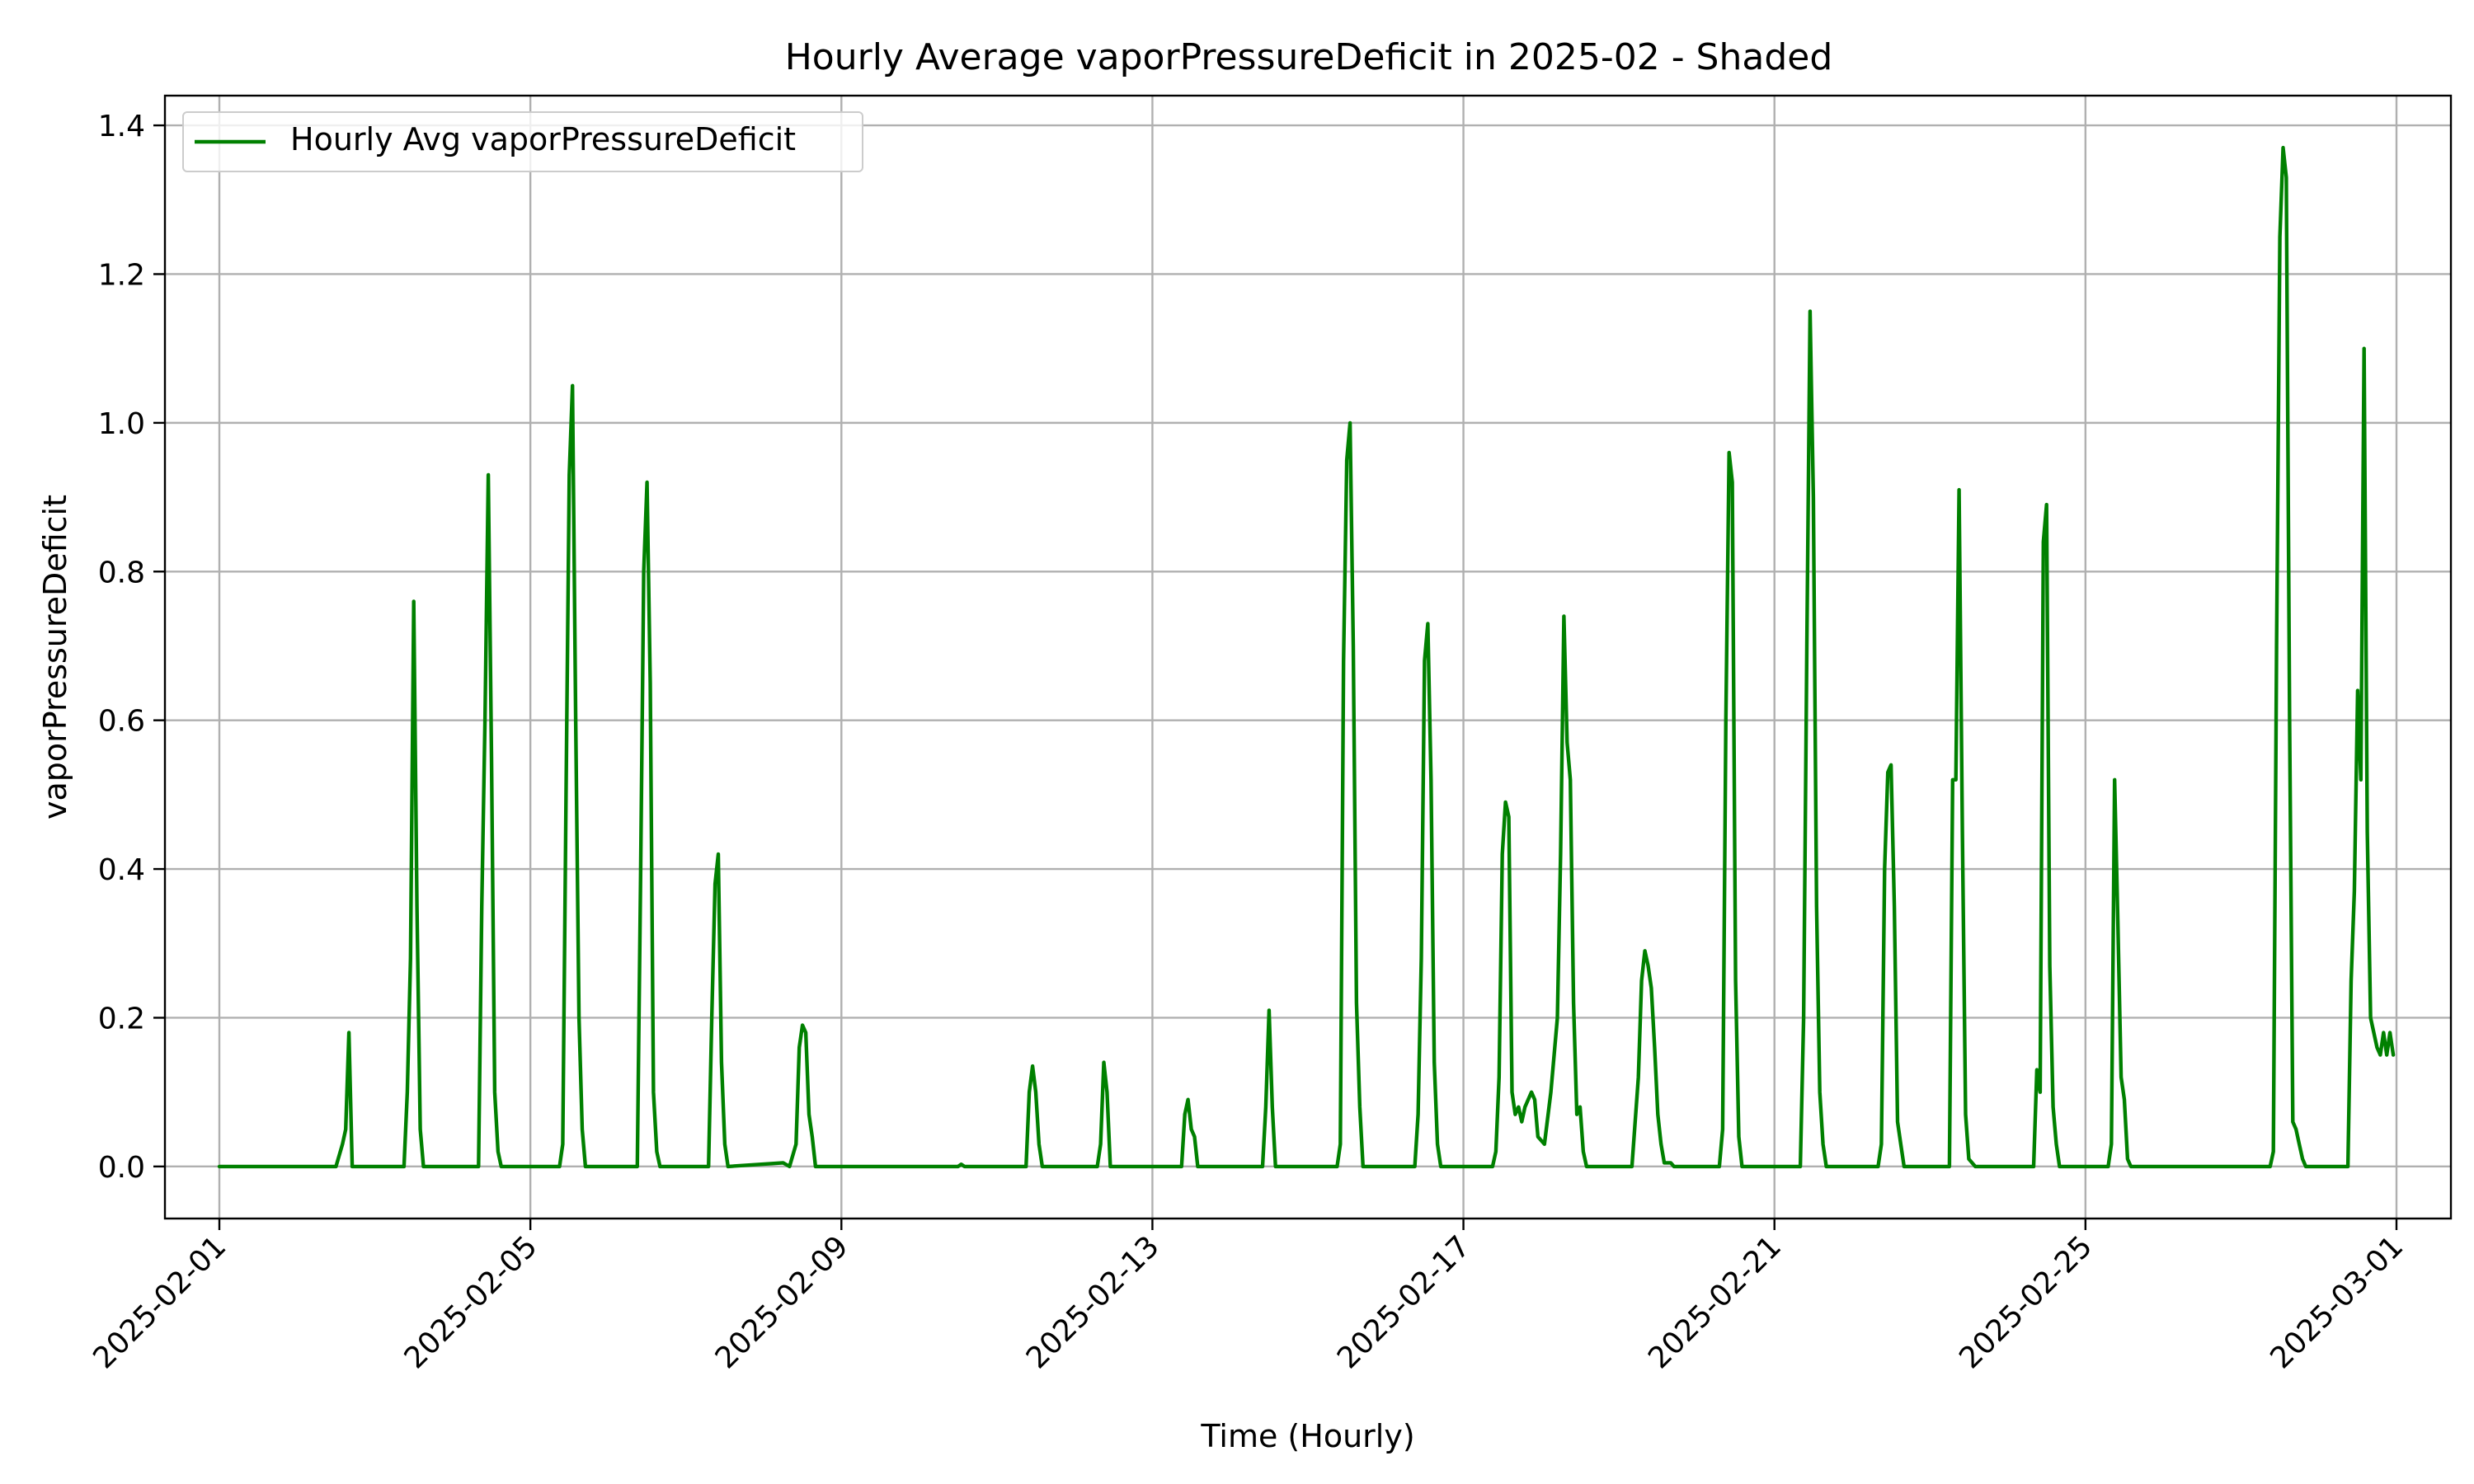 This screenshot has height=1484, width=2474. I want to click on y-tick-label: 0.2, so click(121, 1019).